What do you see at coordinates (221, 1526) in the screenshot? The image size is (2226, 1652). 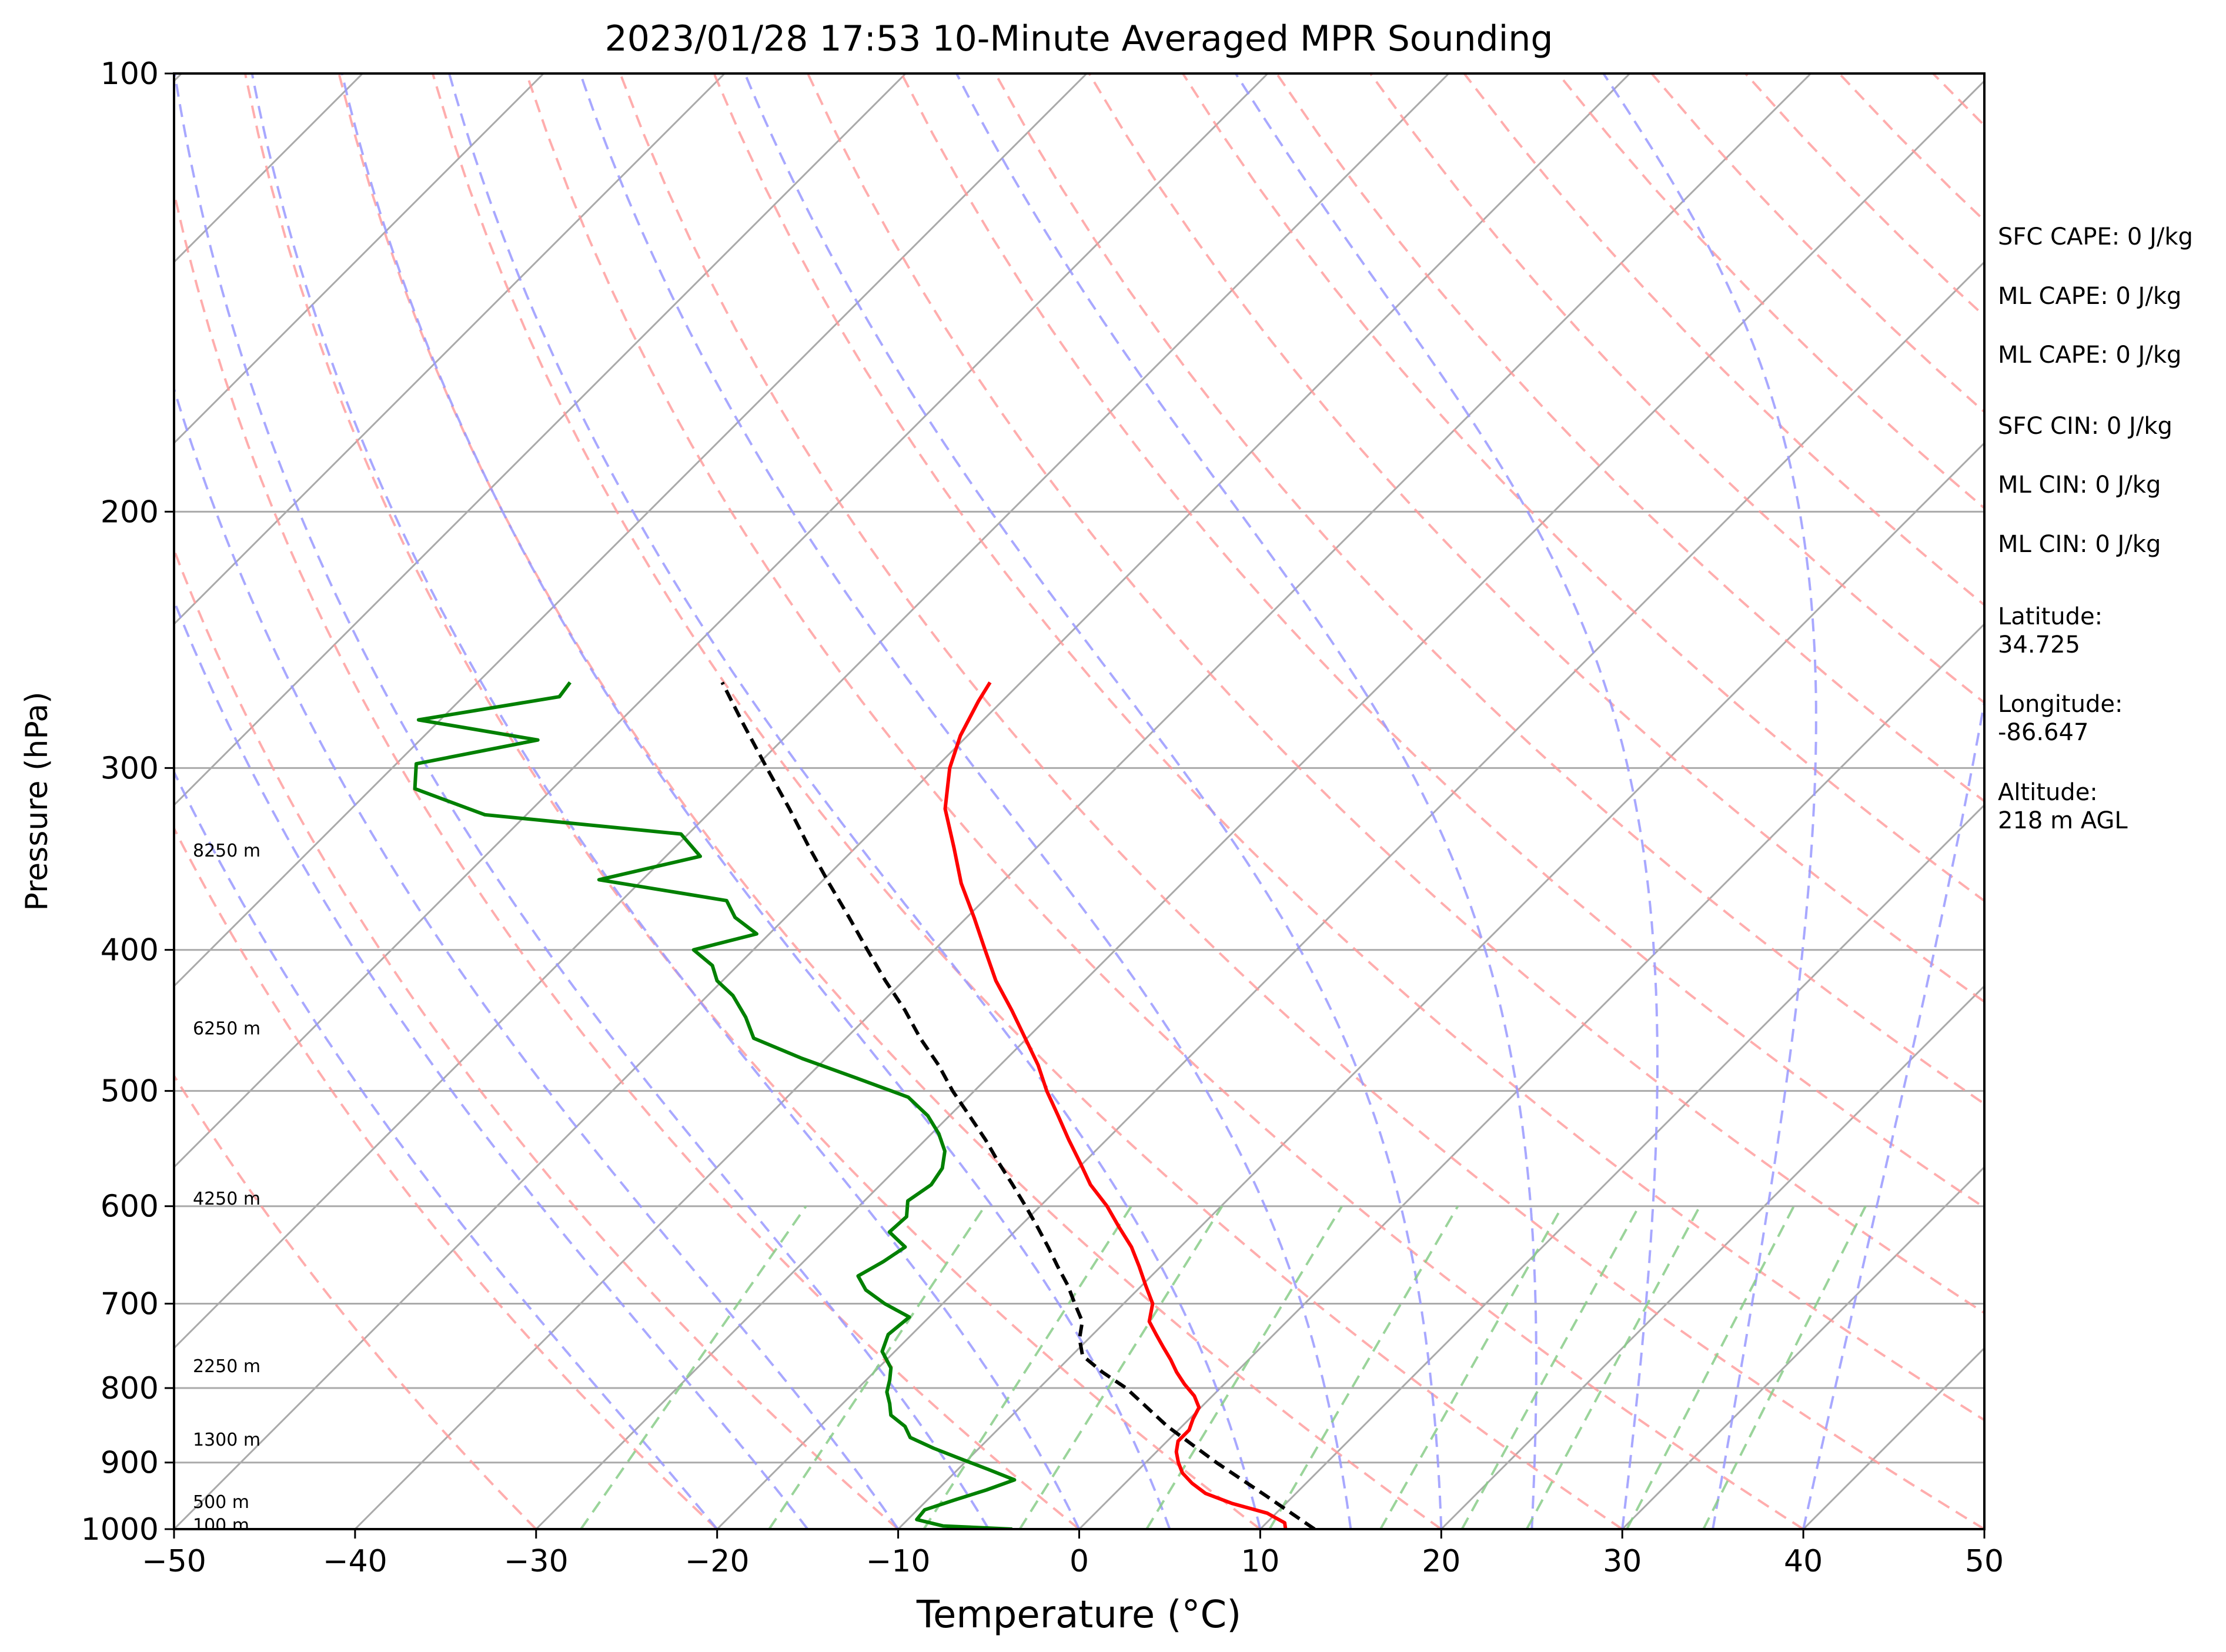 I see `height-label: 100 m` at bounding box center [221, 1526].